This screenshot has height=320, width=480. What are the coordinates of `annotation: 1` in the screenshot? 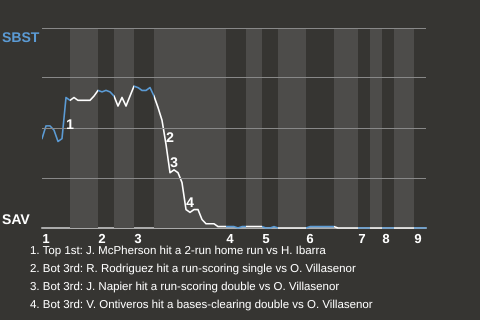 It's located at (70, 124).